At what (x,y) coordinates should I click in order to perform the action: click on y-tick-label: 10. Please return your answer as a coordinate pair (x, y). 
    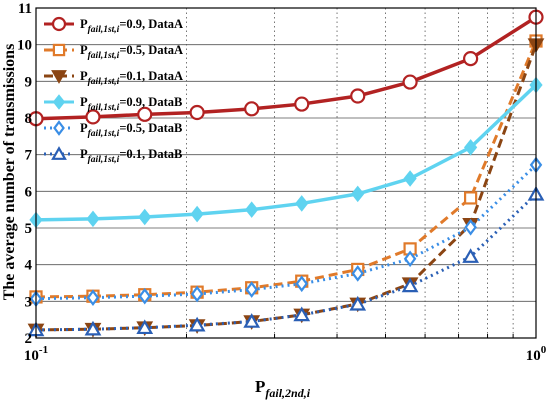
    Looking at the image, I should click on (24, 46).